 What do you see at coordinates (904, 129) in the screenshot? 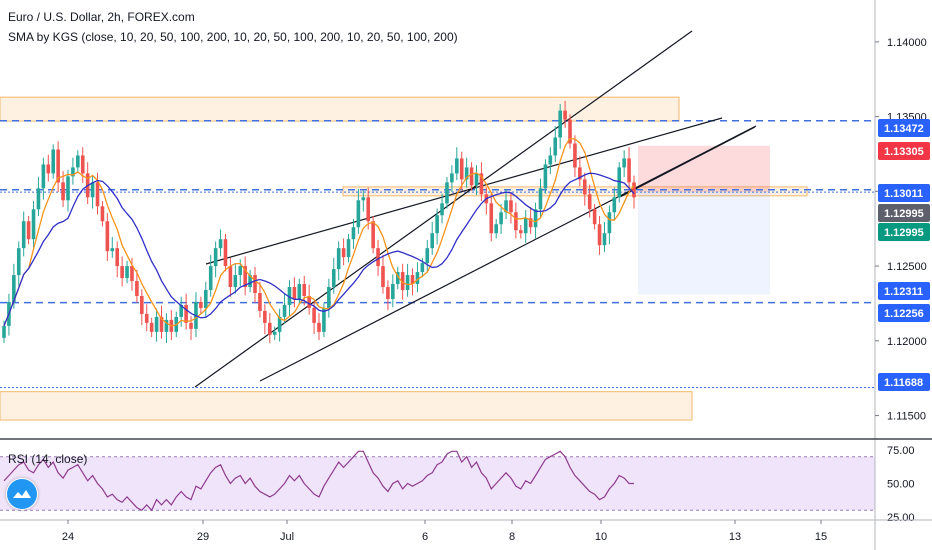
I see `price-badge-label: 1.13472` at bounding box center [904, 129].